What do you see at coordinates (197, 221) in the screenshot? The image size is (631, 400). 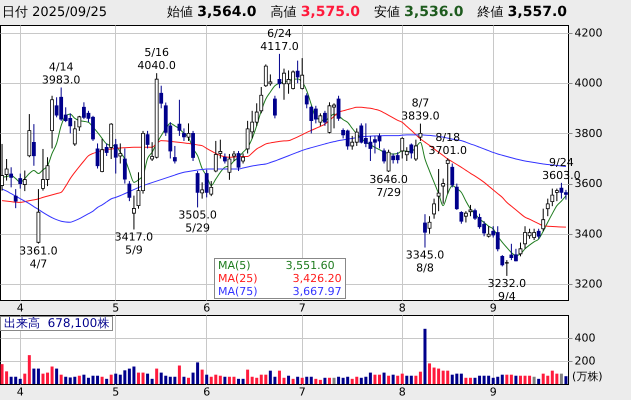 I see `annotation: 3505.0 5/29` at bounding box center [197, 221].